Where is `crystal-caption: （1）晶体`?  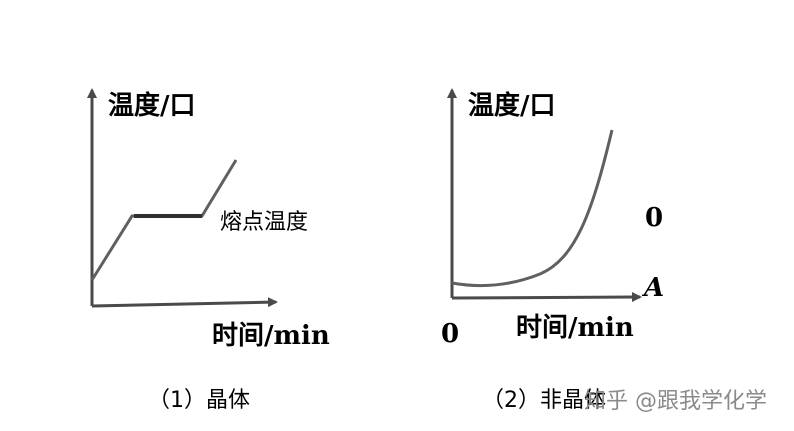 crystal-caption: （1）晶体 is located at coordinates (199, 400).